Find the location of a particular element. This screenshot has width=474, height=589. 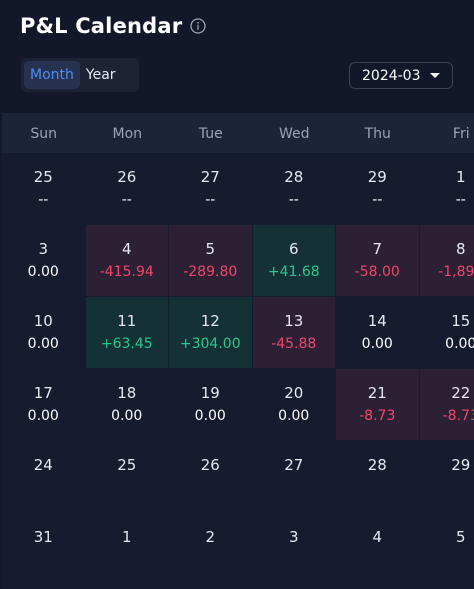

month-select: 2024-03 is located at coordinates (401, 75).